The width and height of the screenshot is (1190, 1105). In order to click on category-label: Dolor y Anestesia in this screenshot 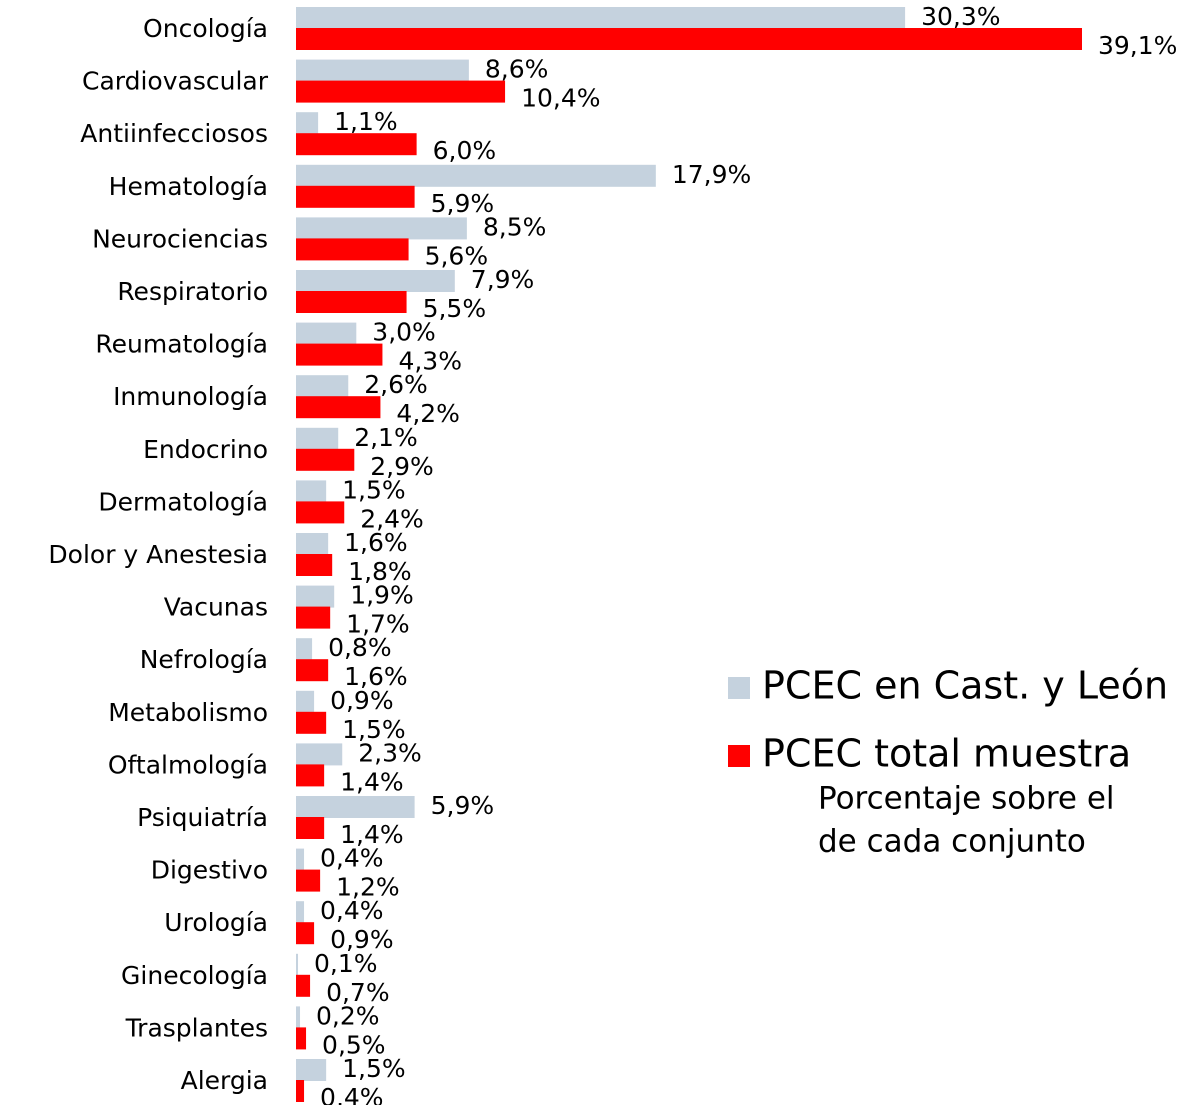, I will do `click(158, 554)`.